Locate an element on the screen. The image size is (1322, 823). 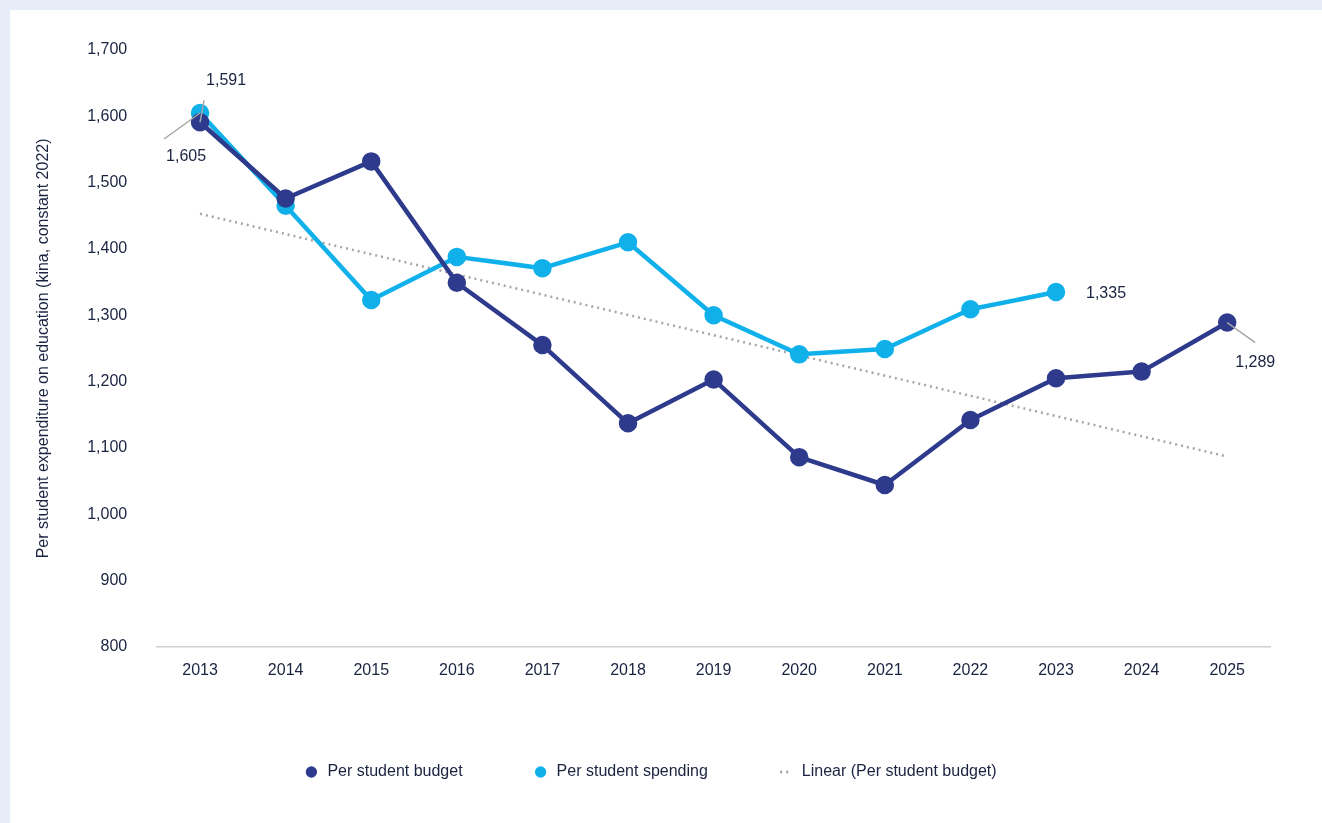
y-tick-label: 1,600 is located at coordinates (107, 115).